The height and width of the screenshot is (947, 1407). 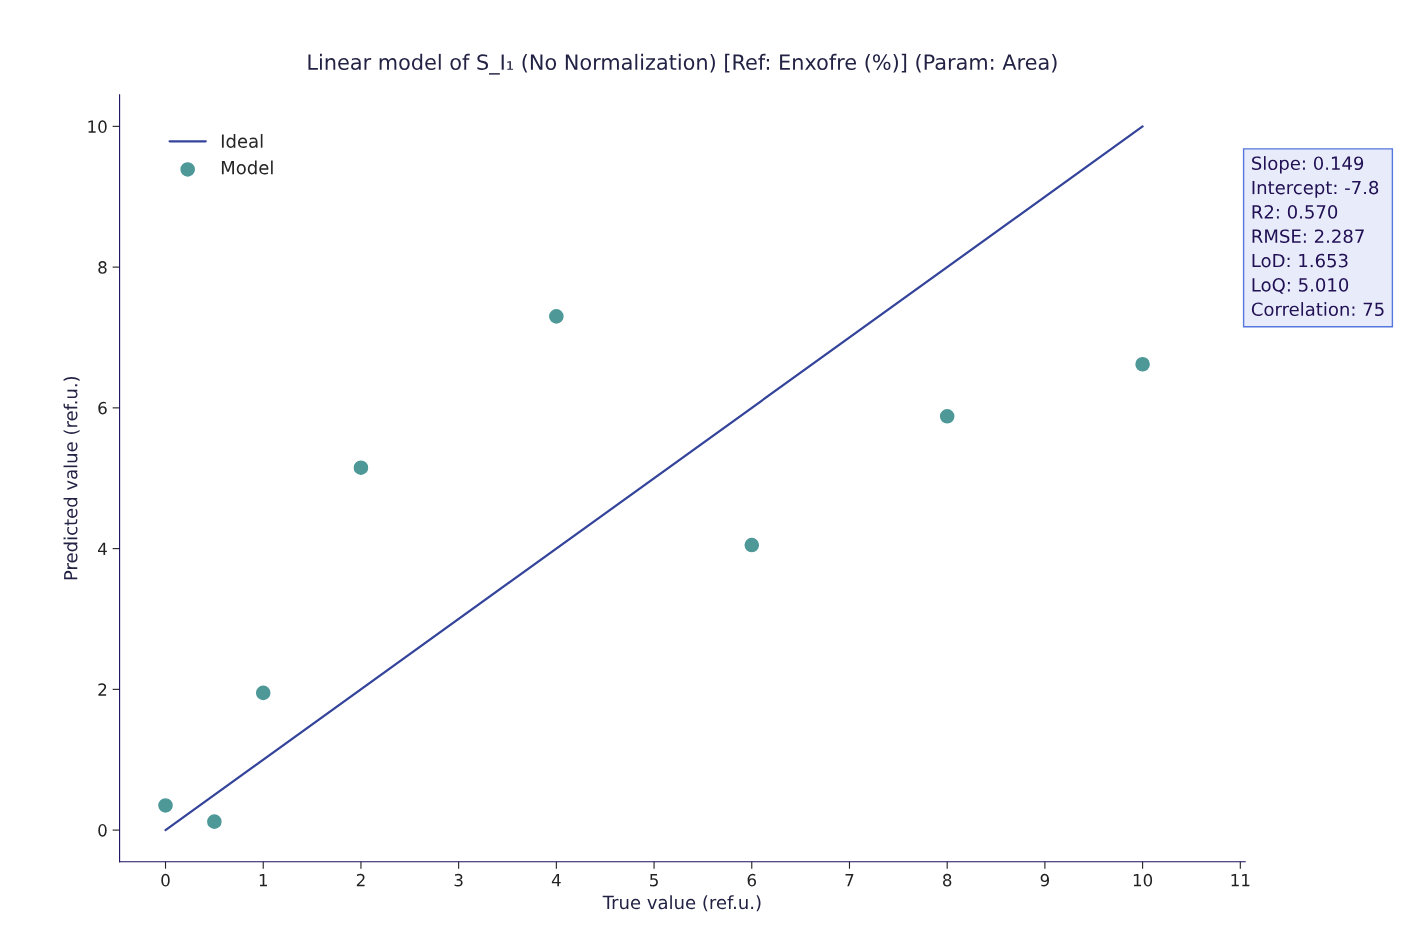 I want to click on chart-title: Linear model of S_I₁ (No Normalization) [Ref: Enxofre (%)] (Param: Area), so click(x=682, y=64).